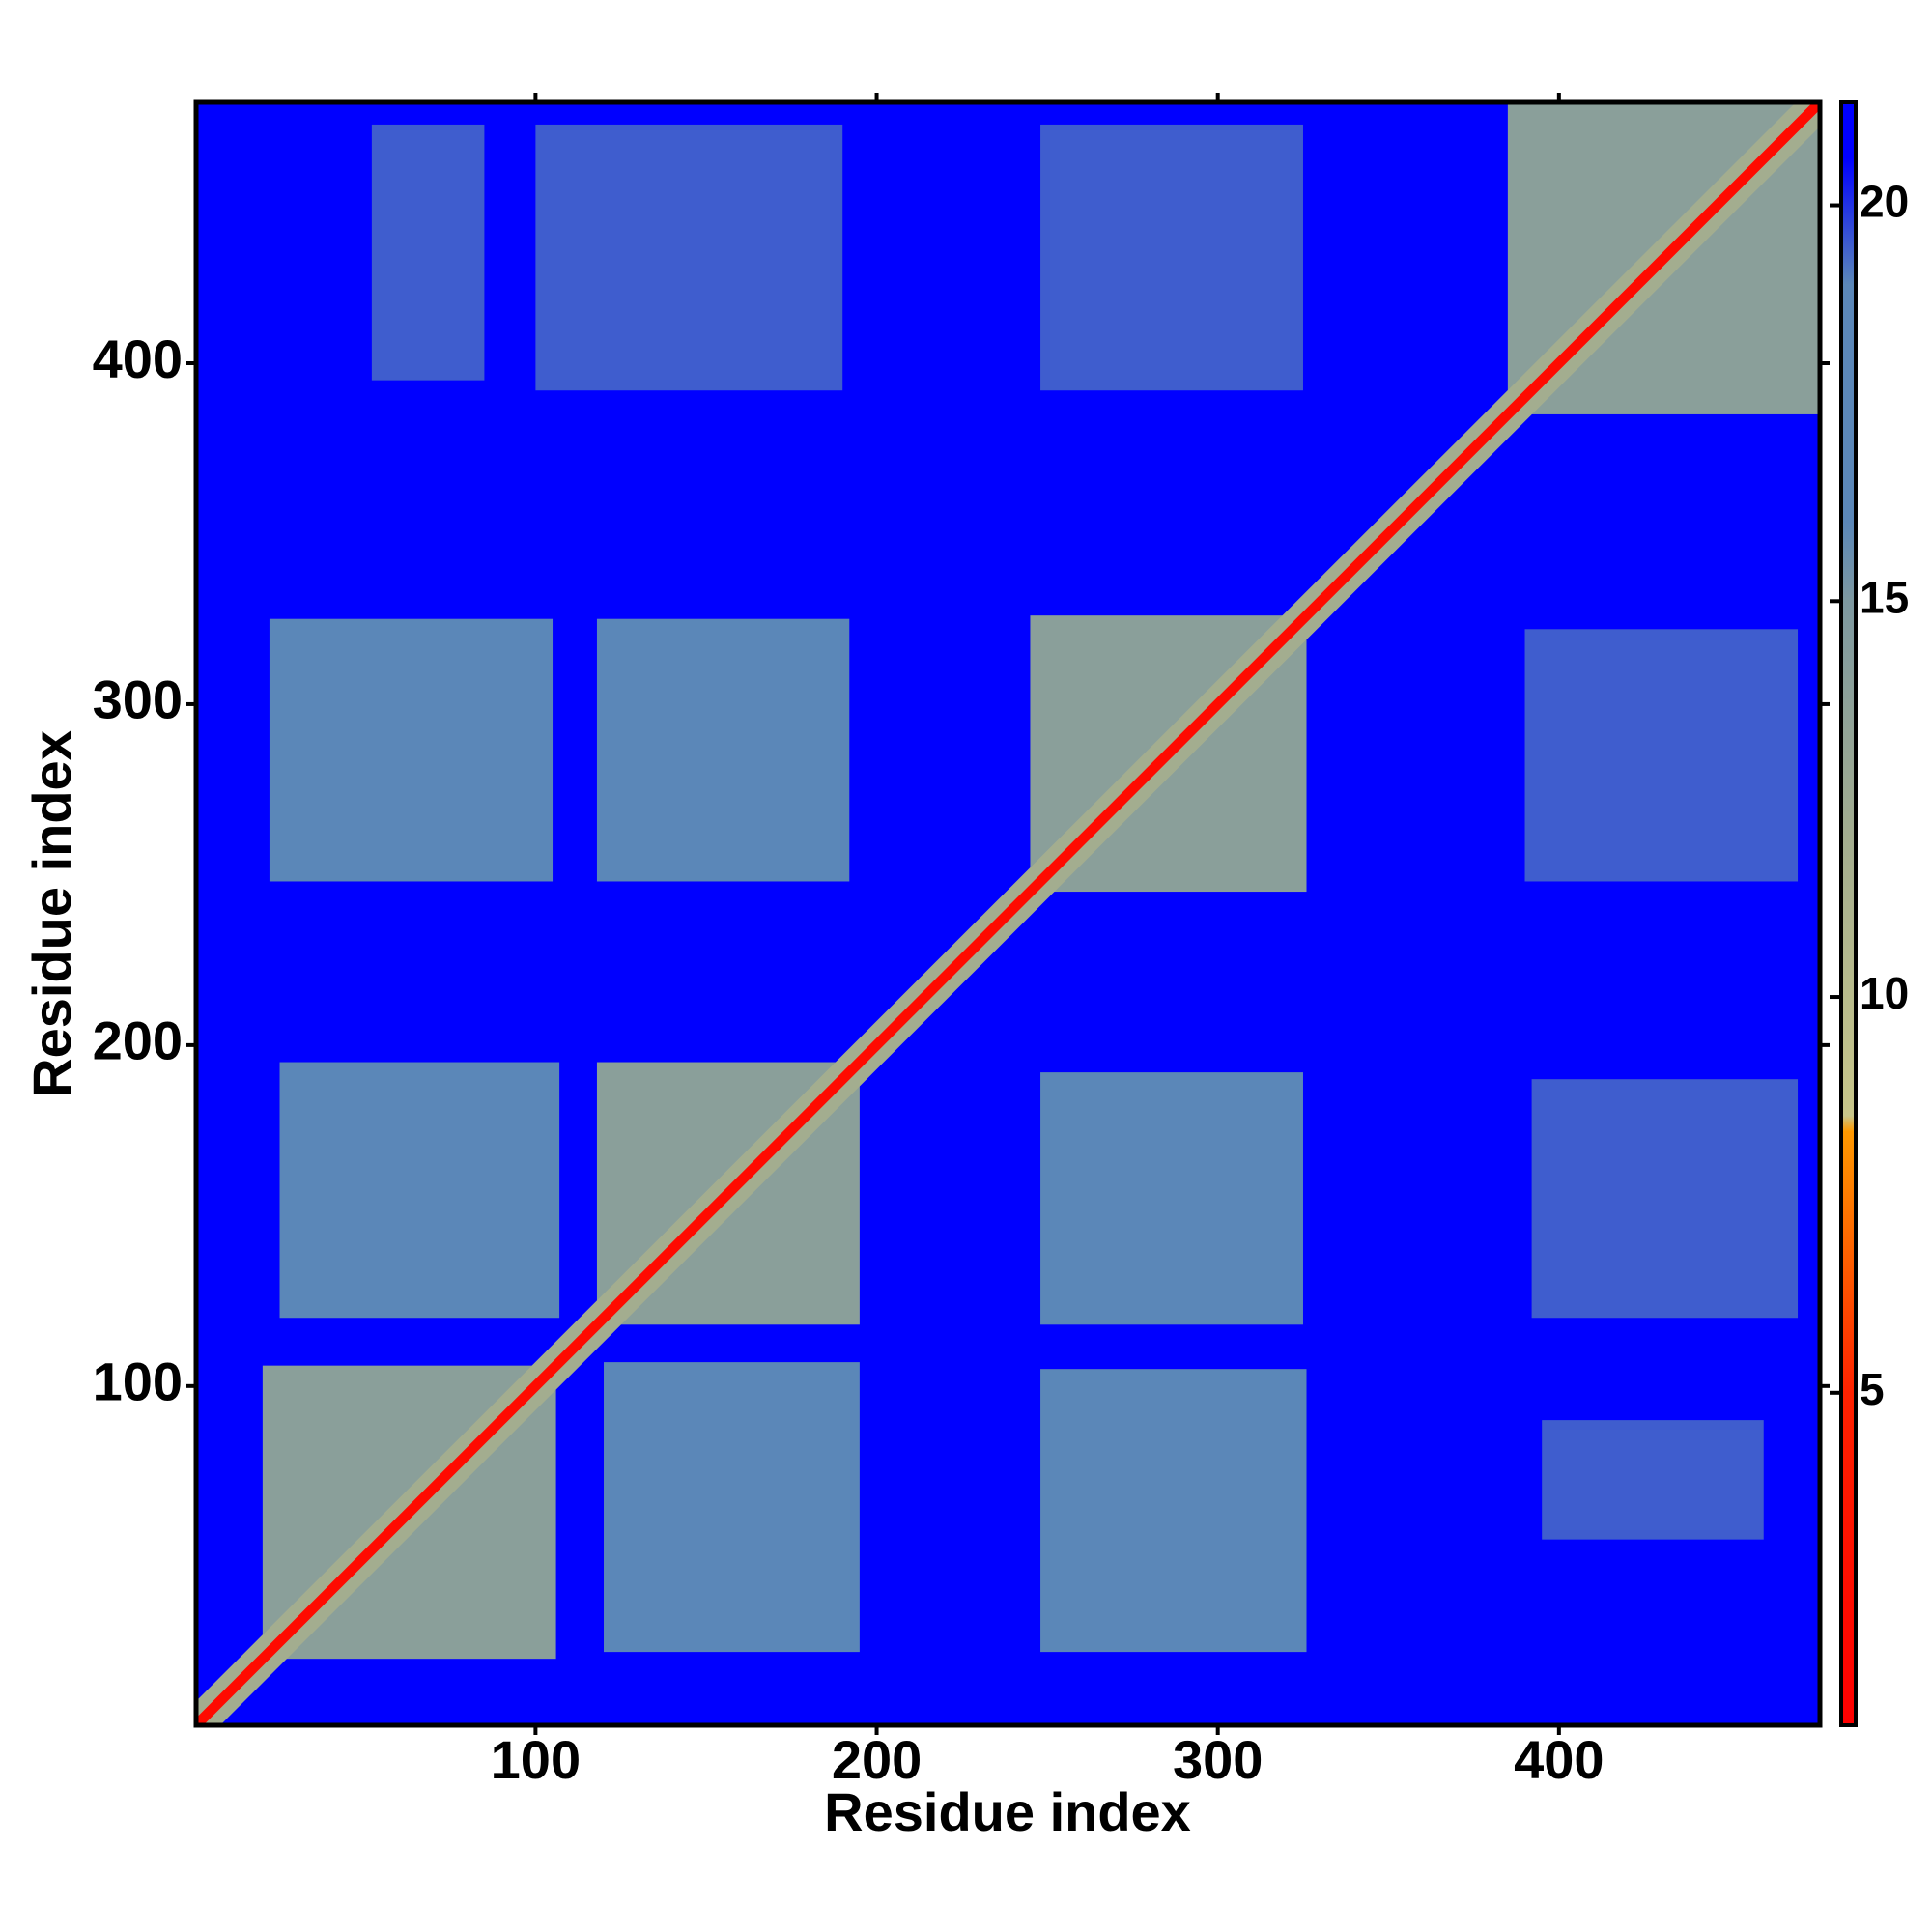 Image resolution: width=1932 pixels, height=1932 pixels. What do you see at coordinates (1848, 913) in the screenshot?
I see `colorbar` at bounding box center [1848, 913].